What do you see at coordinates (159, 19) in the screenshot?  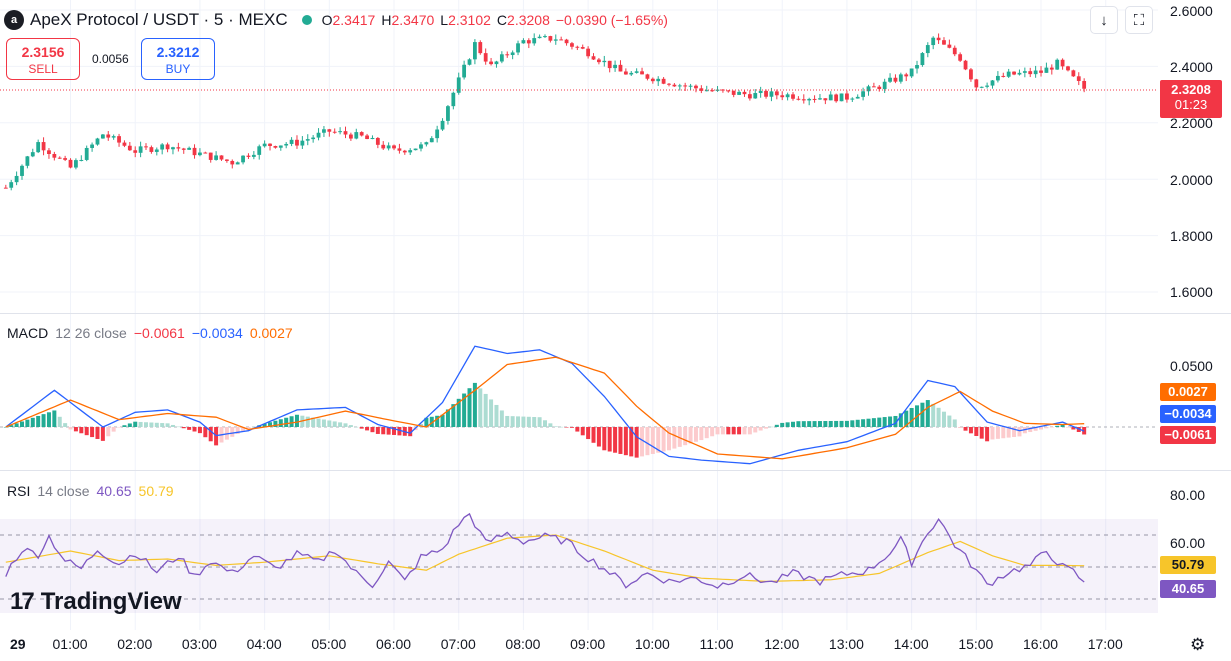 I see `symbol-title: ApeX Protocol / USDT · 5 · MEXC` at bounding box center [159, 19].